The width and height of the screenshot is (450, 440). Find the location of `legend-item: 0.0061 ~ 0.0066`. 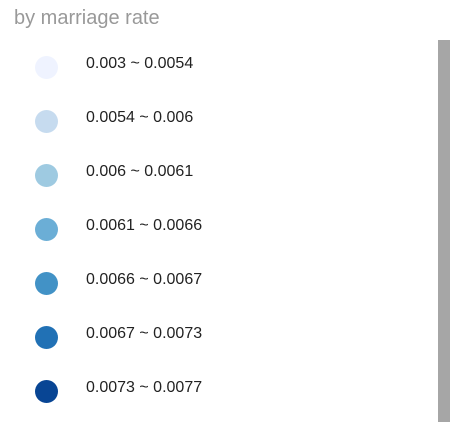

legend-item: 0.0061 ~ 0.0066 is located at coordinates (118, 243).